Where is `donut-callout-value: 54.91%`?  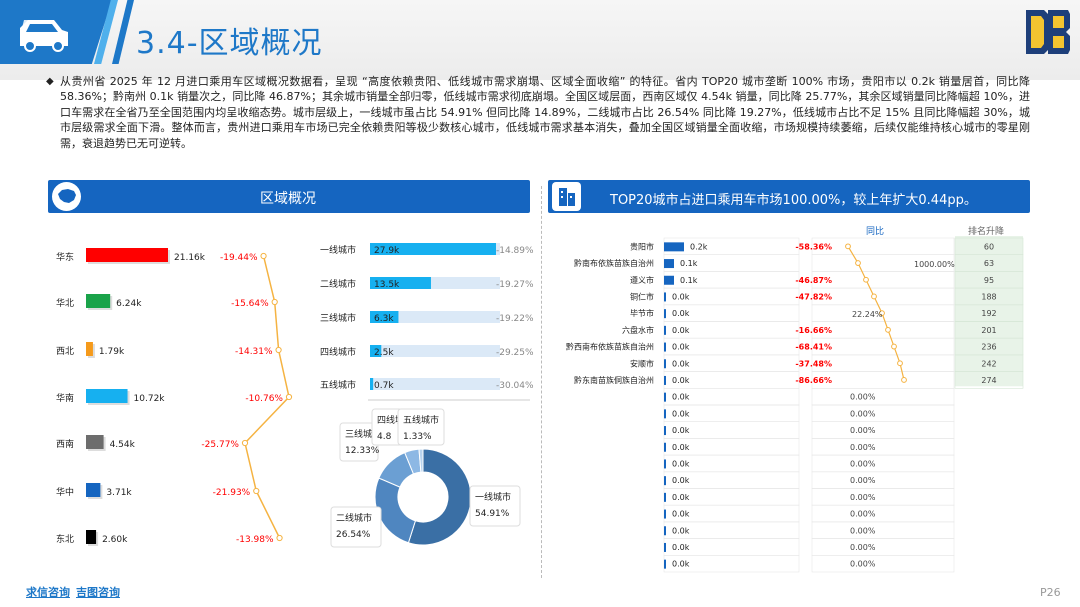 donut-callout-value: 54.91% is located at coordinates (492, 514).